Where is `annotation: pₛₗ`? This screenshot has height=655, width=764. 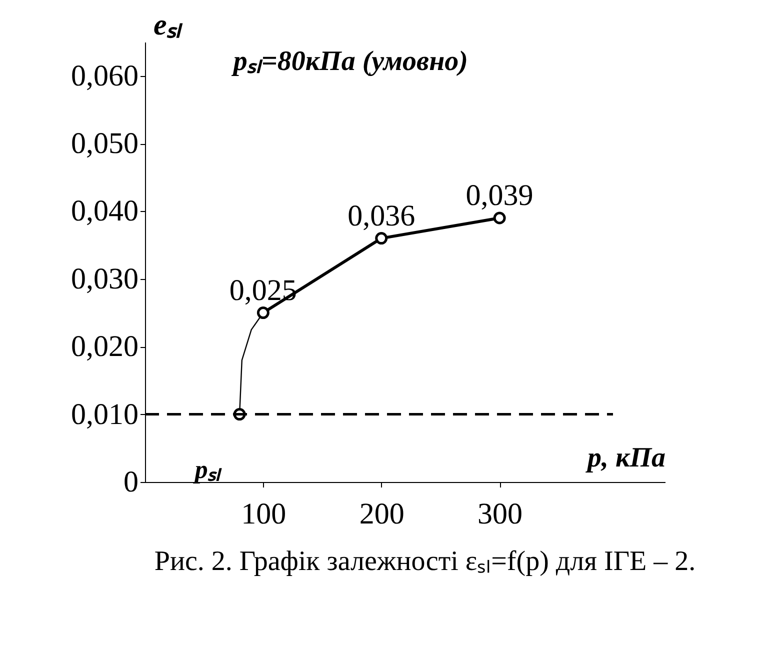 annotation: pₛₗ is located at coordinates (207, 469).